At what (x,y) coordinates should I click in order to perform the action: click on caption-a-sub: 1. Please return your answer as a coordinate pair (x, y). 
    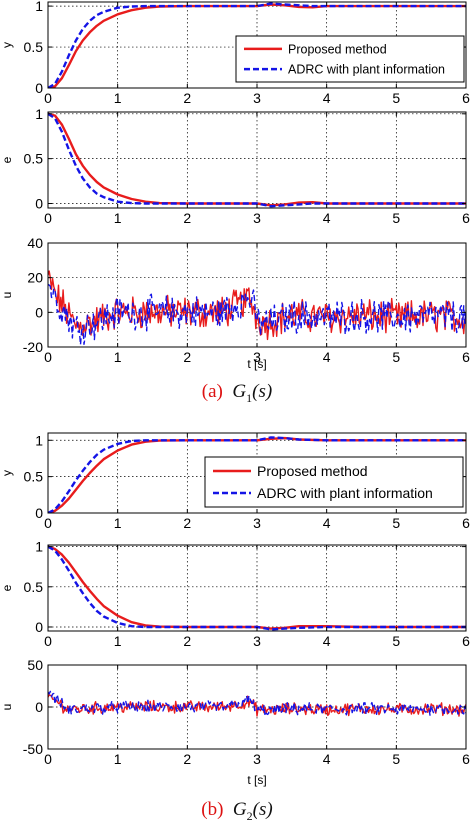
    Looking at the image, I should click on (249, 397).